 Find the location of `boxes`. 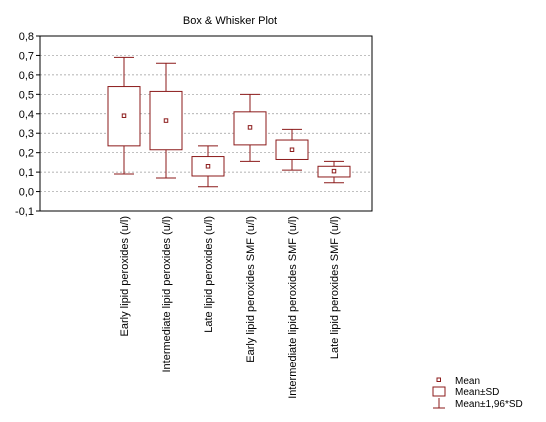

boxes is located at coordinates (229, 122).